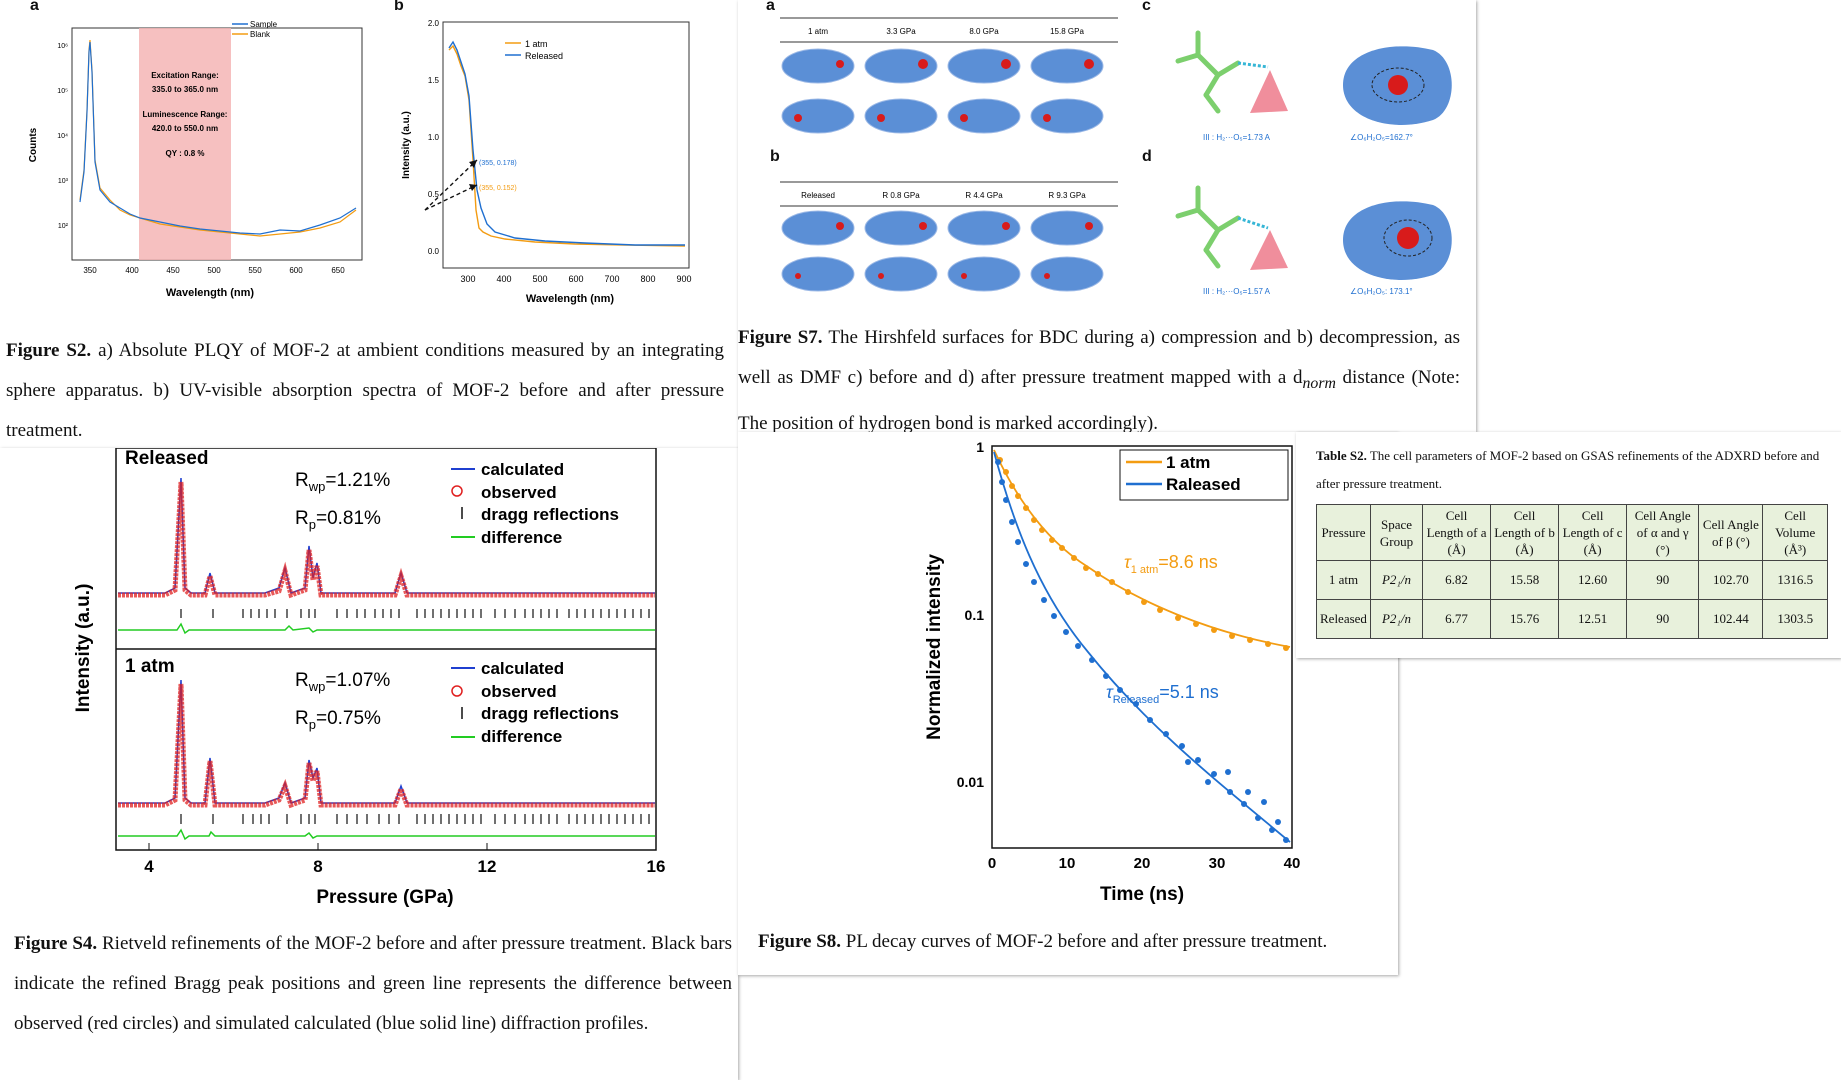 This screenshot has width=1841, height=1080. Describe the element at coordinates (1217, 863) in the screenshot. I see `decay-xtick-4: 30` at that location.